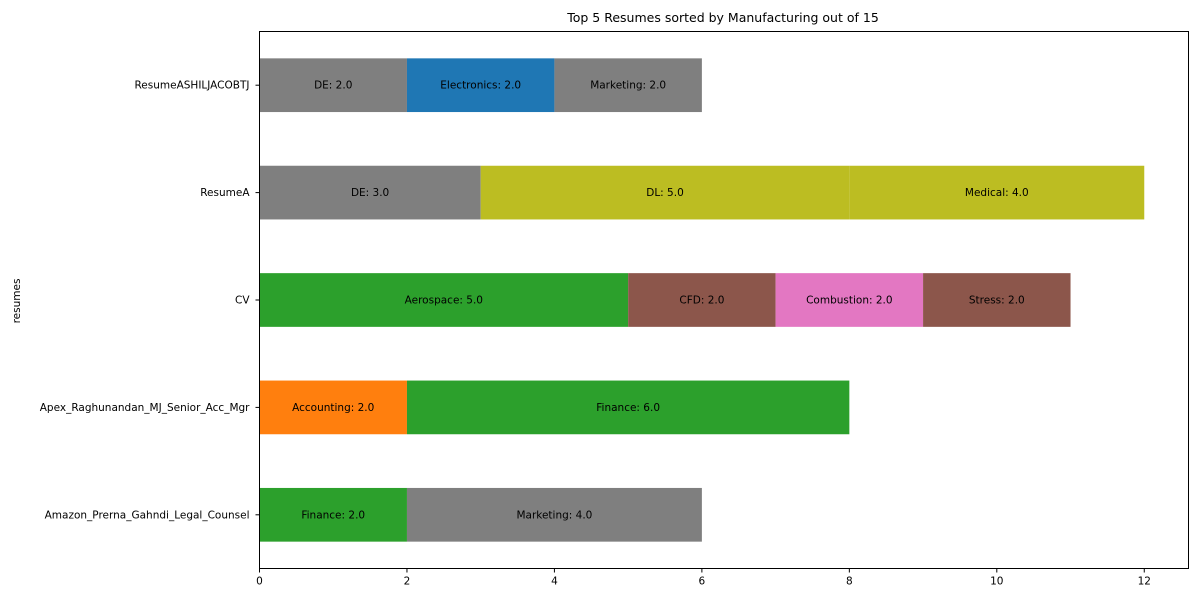 The image size is (1200, 604). I want to click on y-tick-label: CV, so click(242, 301).